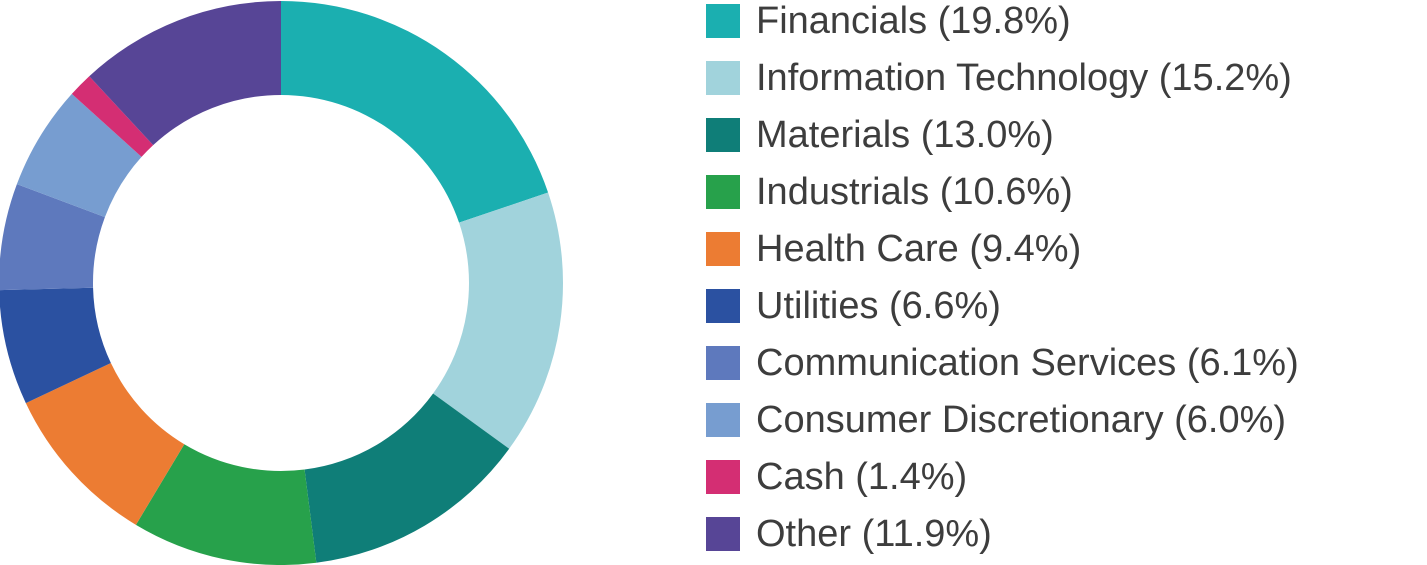 This screenshot has width=1427, height=565. What do you see at coordinates (1024, 78) in the screenshot?
I see `legend-label: Information Technology (15.2%)` at bounding box center [1024, 78].